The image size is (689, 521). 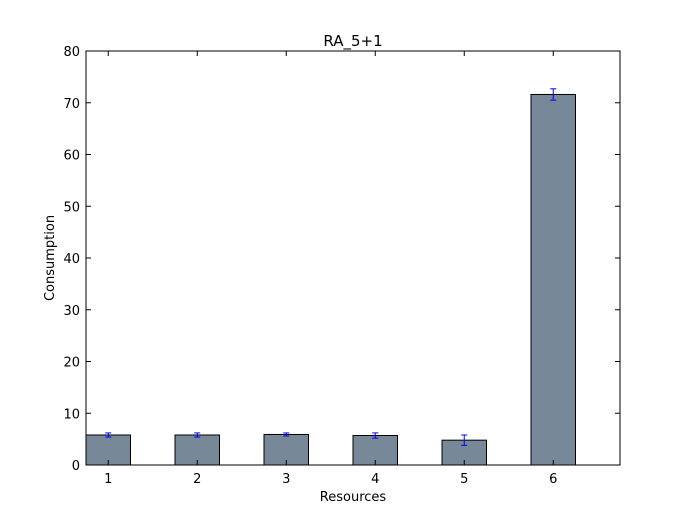 What do you see at coordinates (71, 52) in the screenshot?
I see `y-tick-label: 80` at bounding box center [71, 52].